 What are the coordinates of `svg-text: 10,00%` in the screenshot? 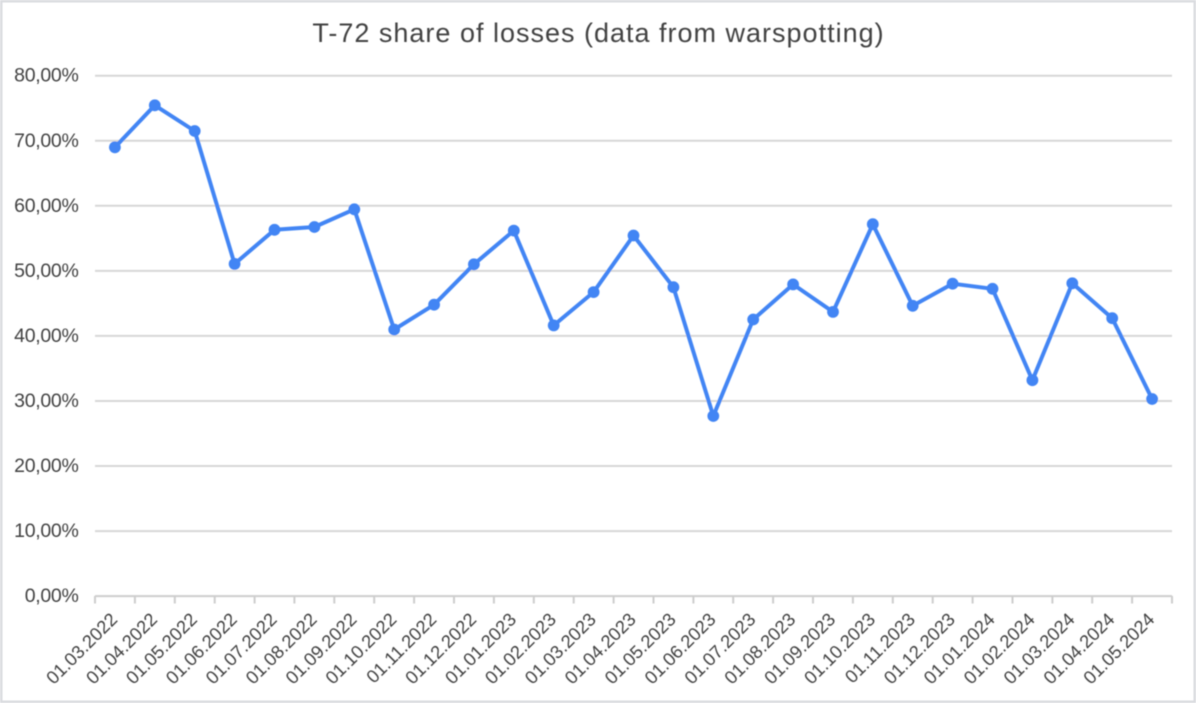 It's located at (46, 531).